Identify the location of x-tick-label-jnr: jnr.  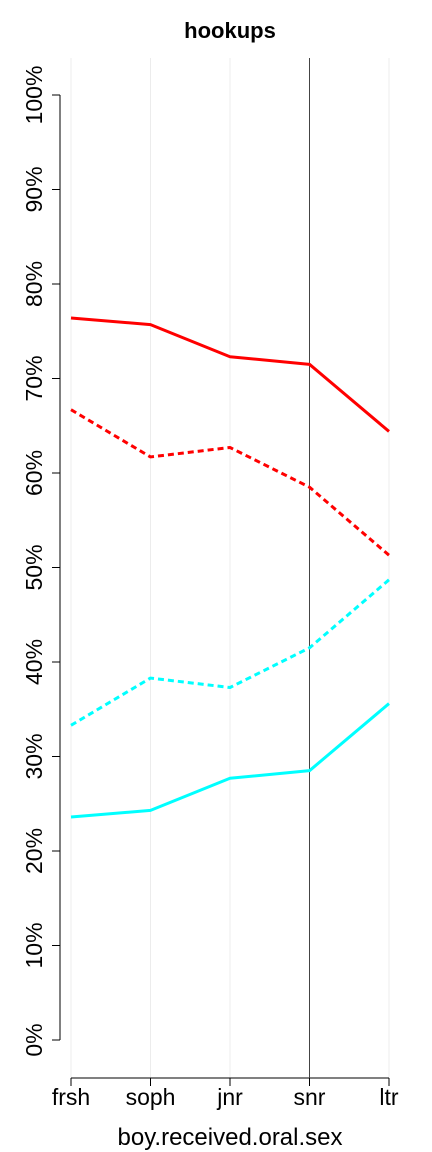
(229, 1097).